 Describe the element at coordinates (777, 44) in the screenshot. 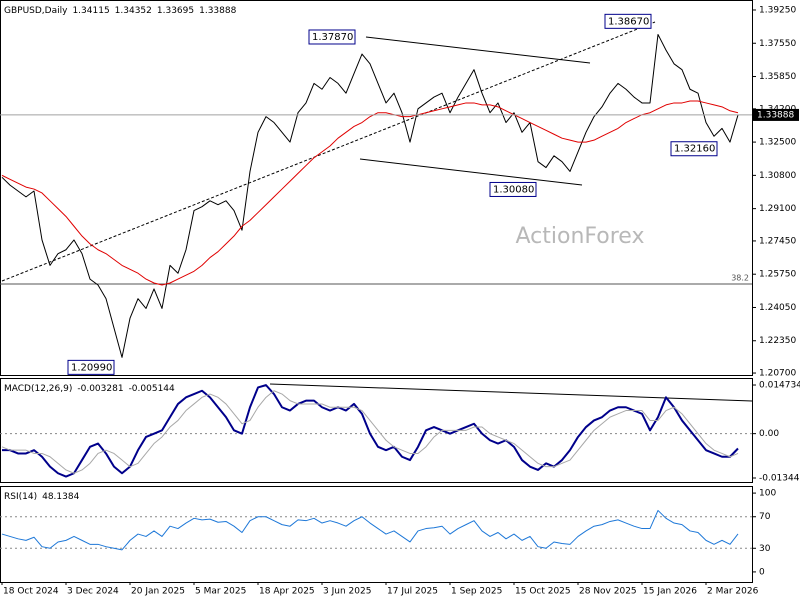

I see `y-tick-label: 1.37550` at that location.